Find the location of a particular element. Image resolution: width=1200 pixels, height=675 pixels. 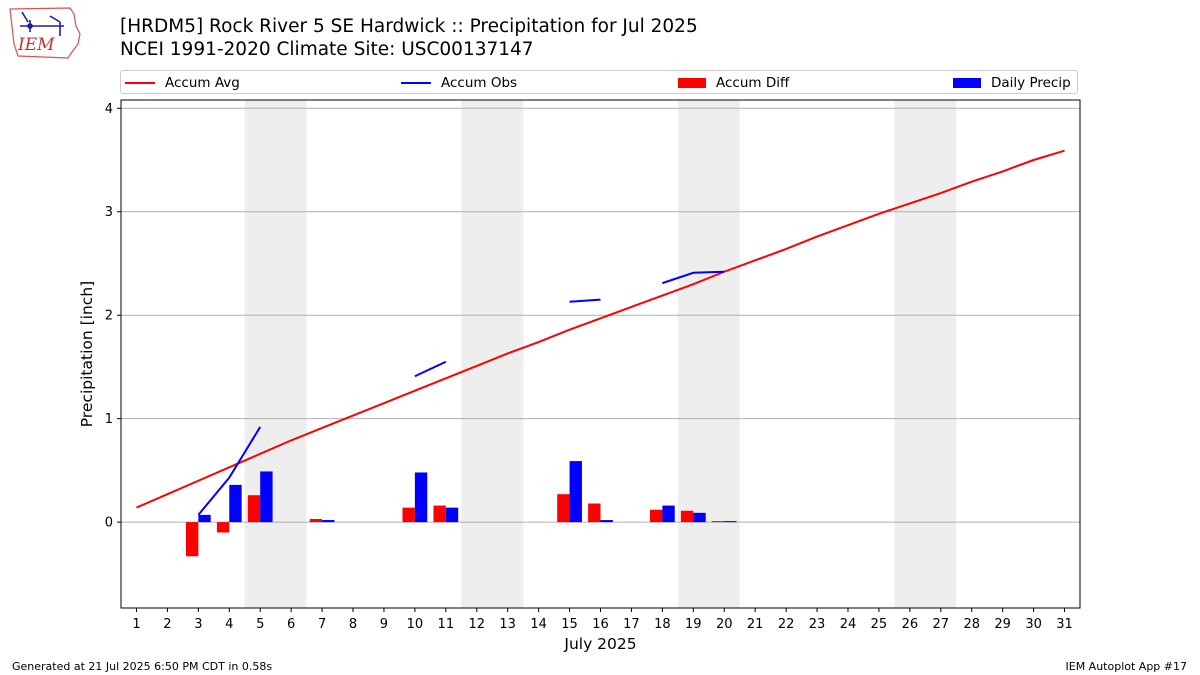

x-tick-label-22: 22 is located at coordinates (786, 624).